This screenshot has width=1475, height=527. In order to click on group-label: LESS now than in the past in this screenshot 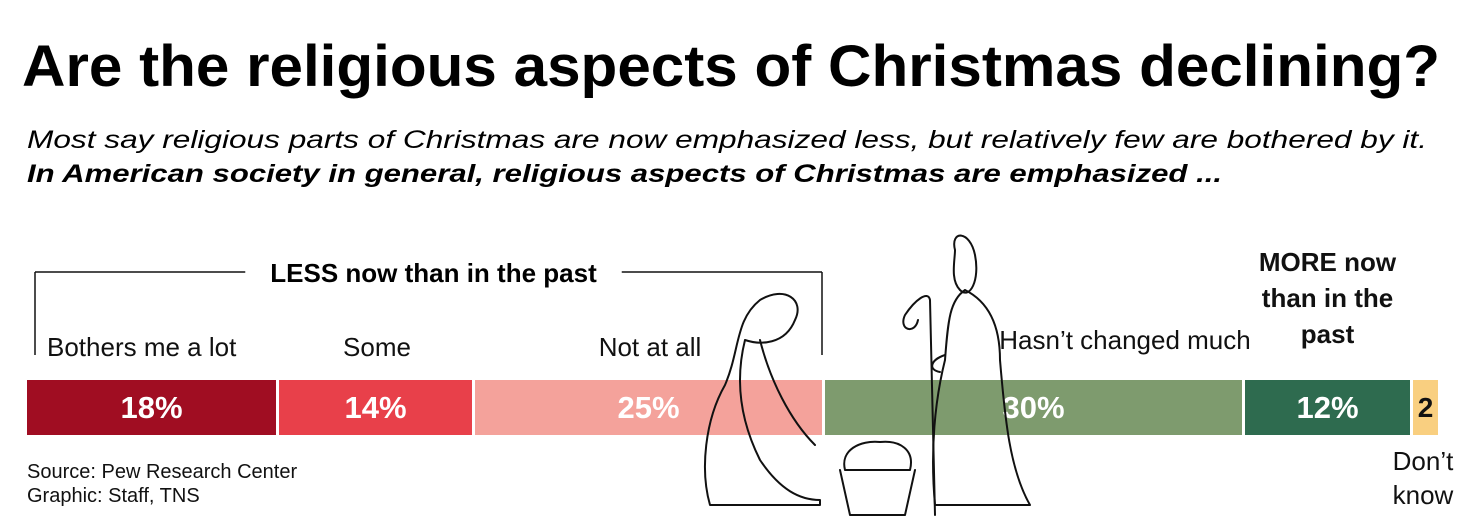, I will do `click(433, 273)`.